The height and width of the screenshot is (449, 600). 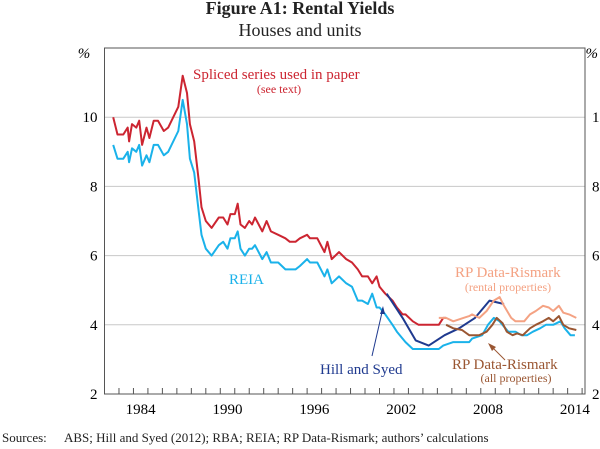 What do you see at coordinates (511, 326) in the screenshot?
I see `series-line-rp-data-rismark-all-properties` at bounding box center [511, 326].